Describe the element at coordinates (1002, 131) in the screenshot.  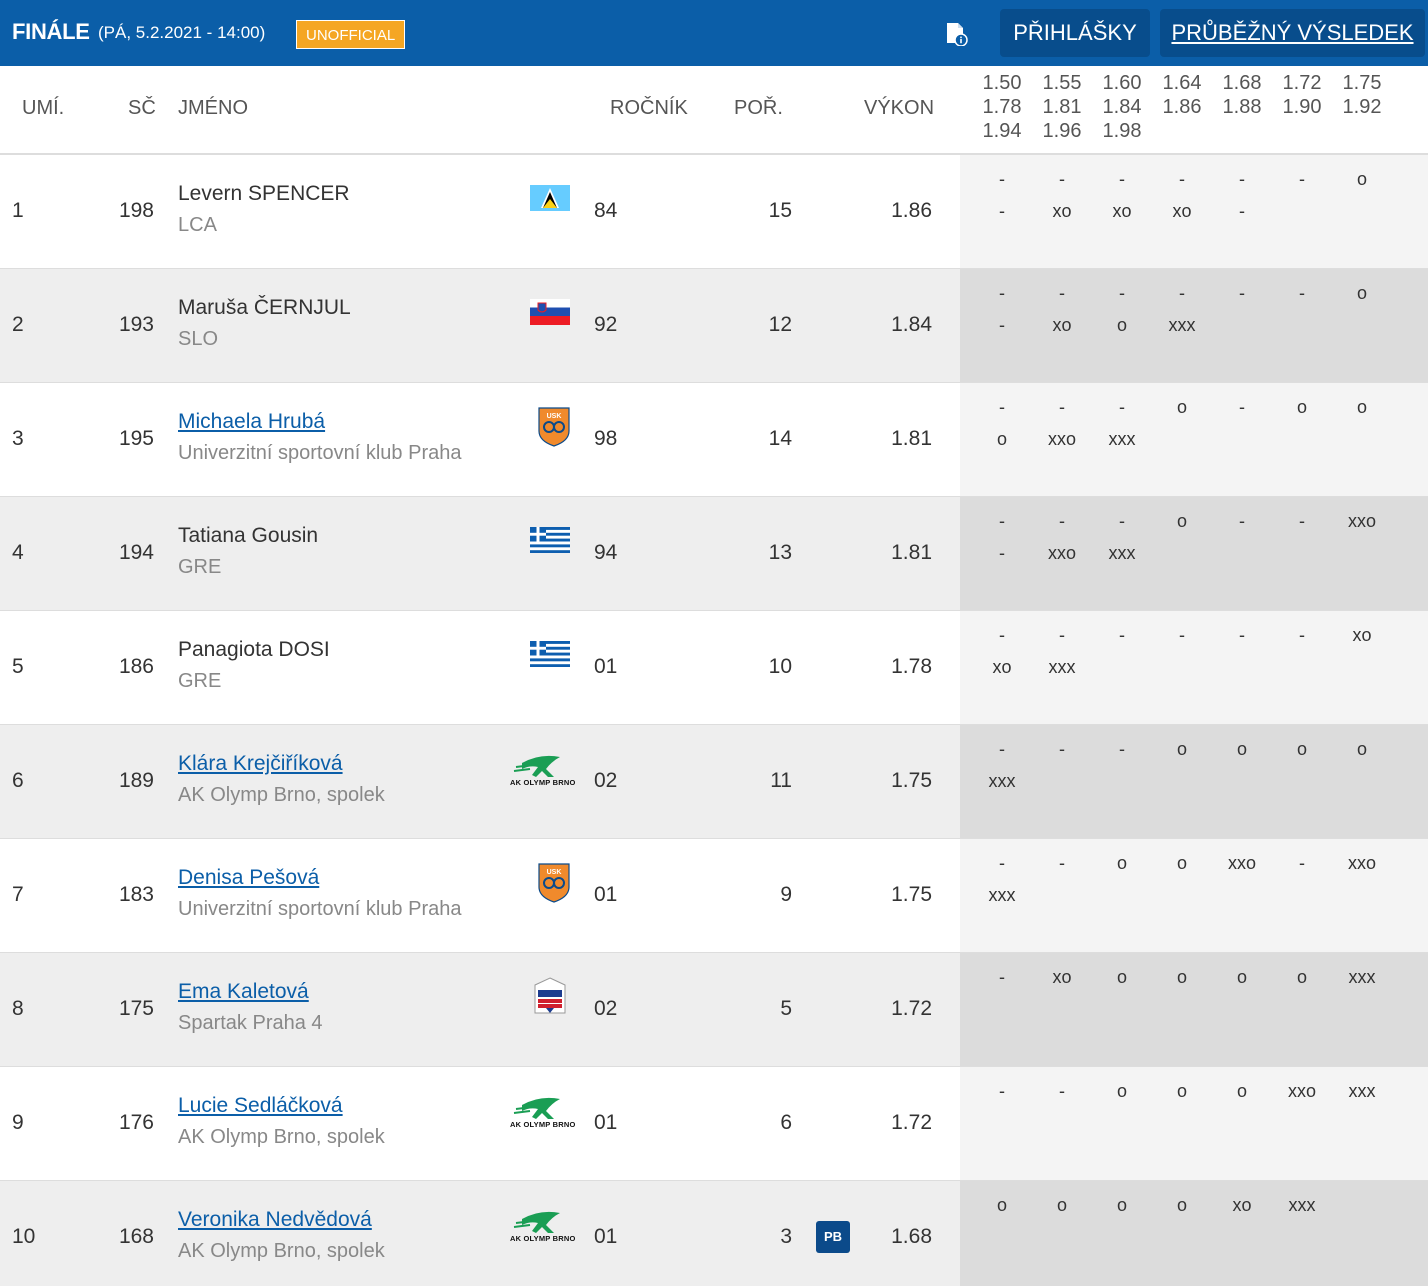
I see `height-label: 1.94` at that location.